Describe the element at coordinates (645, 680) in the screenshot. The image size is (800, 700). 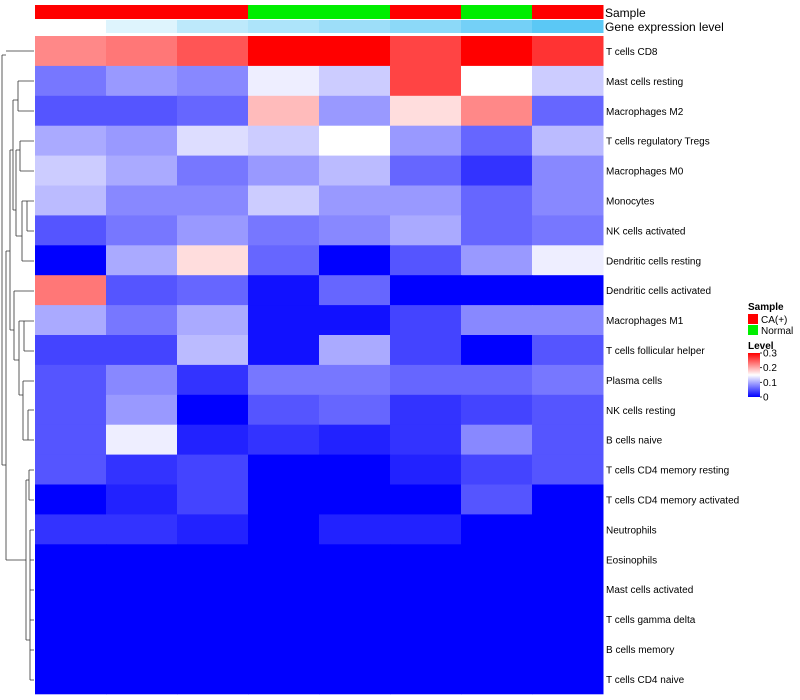
I see `row-label: T cells CD4 naive` at that location.